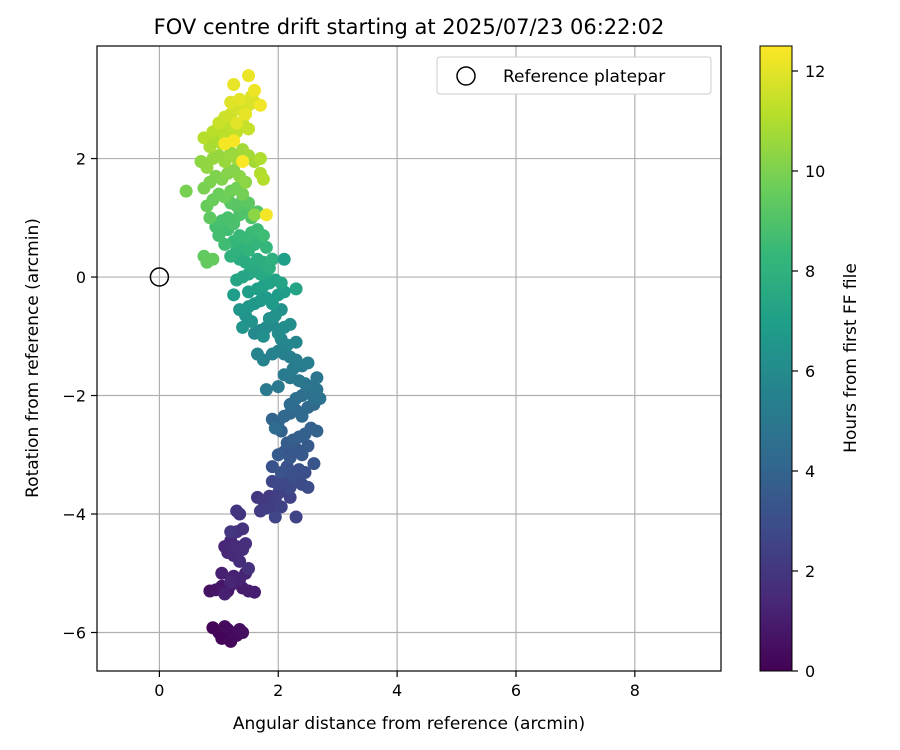  I want to click on reference-platepar-marker, so click(159, 277).